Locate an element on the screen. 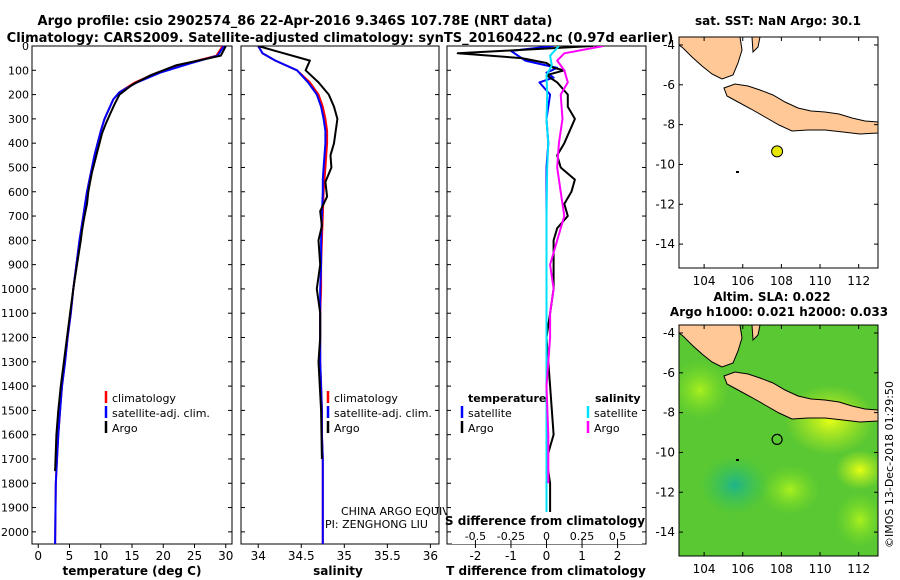 Image resolution: width=900 pixels, height=580 pixels. lon-tick-label: 110 is located at coordinates (820, 569).